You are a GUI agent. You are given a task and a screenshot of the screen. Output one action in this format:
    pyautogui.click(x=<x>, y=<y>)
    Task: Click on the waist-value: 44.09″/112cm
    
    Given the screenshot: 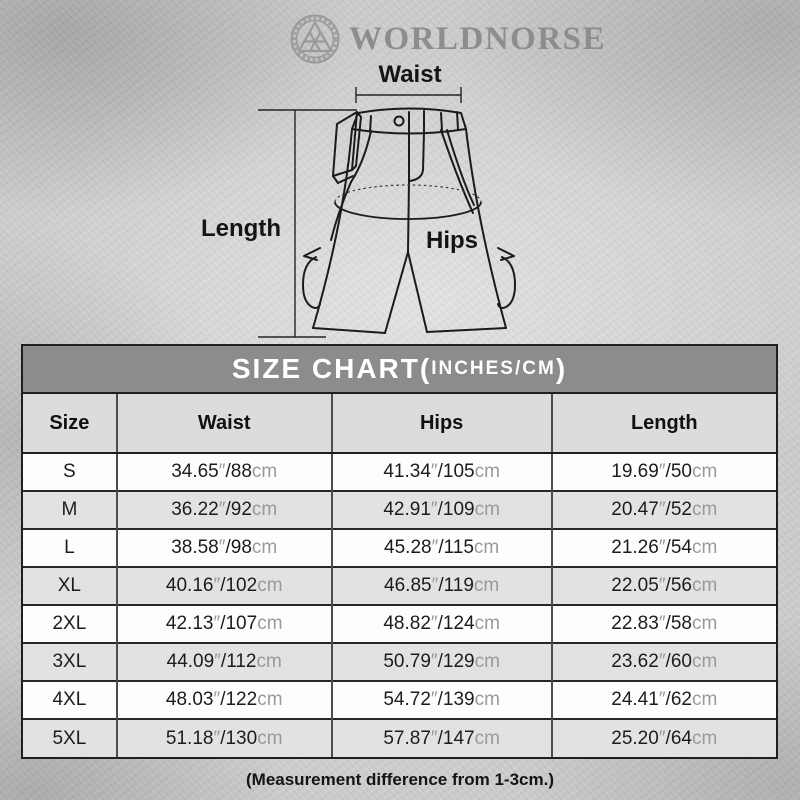 What is the action you would take?
    pyautogui.click(x=223, y=661)
    